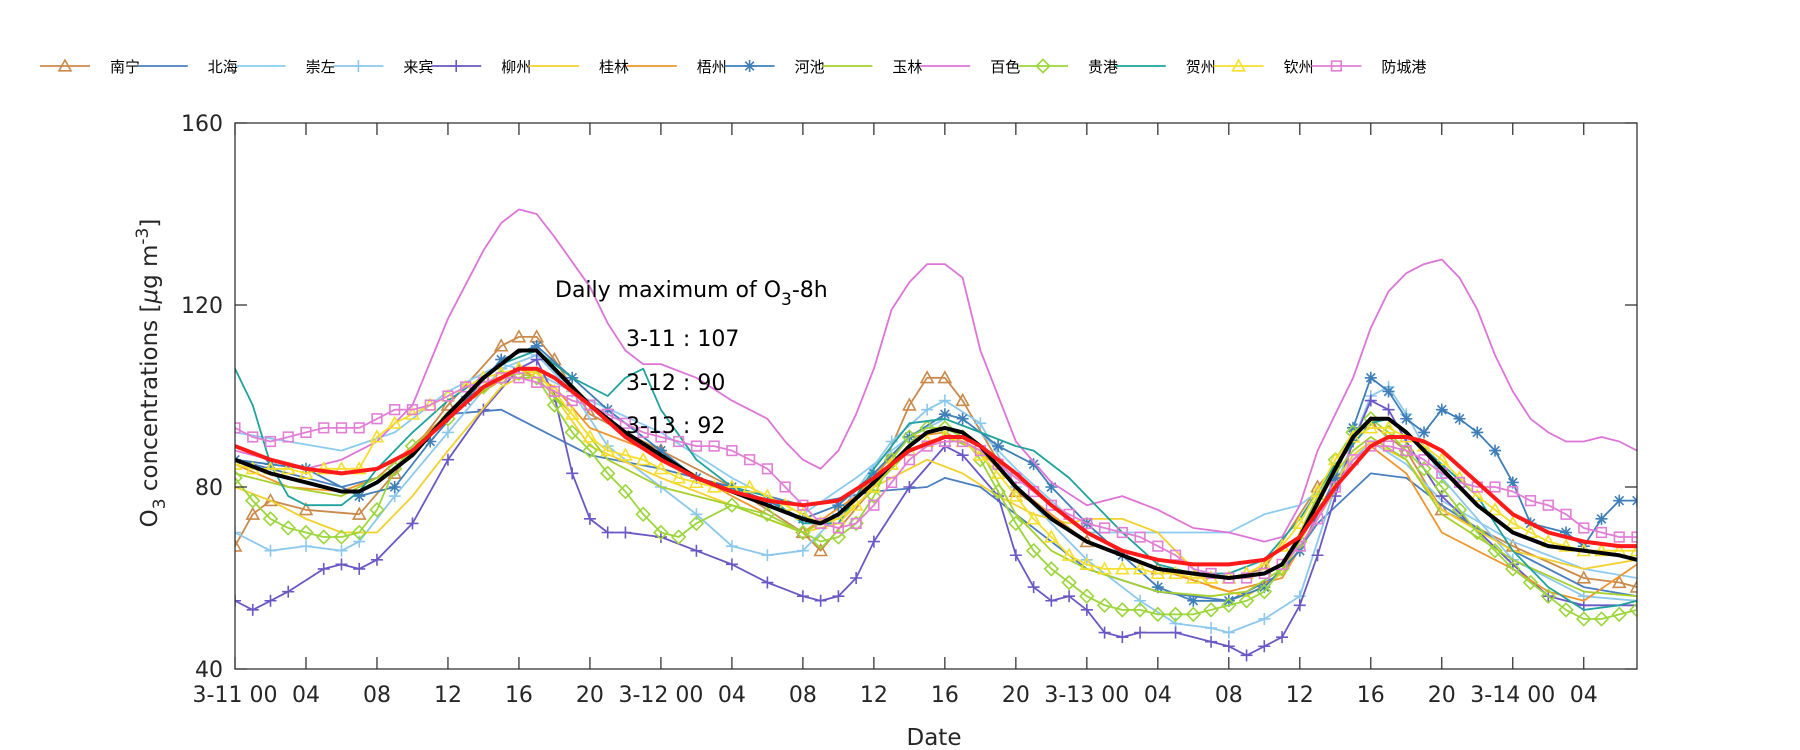  What do you see at coordinates (579, 67) in the screenshot?
I see `legend-item: 桂林` at bounding box center [579, 67].